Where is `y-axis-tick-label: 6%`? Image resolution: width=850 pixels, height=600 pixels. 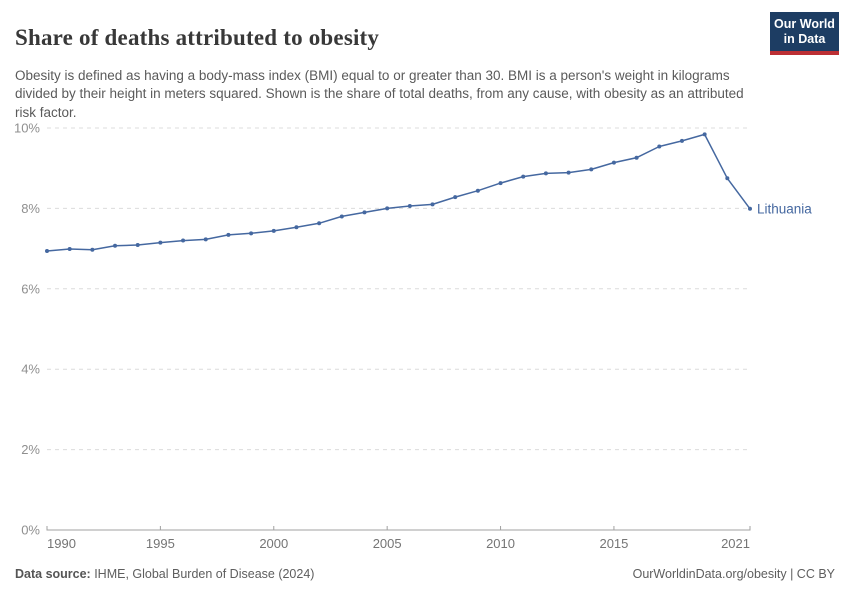
y-axis-tick-label: 6% is located at coordinates (30, 288).